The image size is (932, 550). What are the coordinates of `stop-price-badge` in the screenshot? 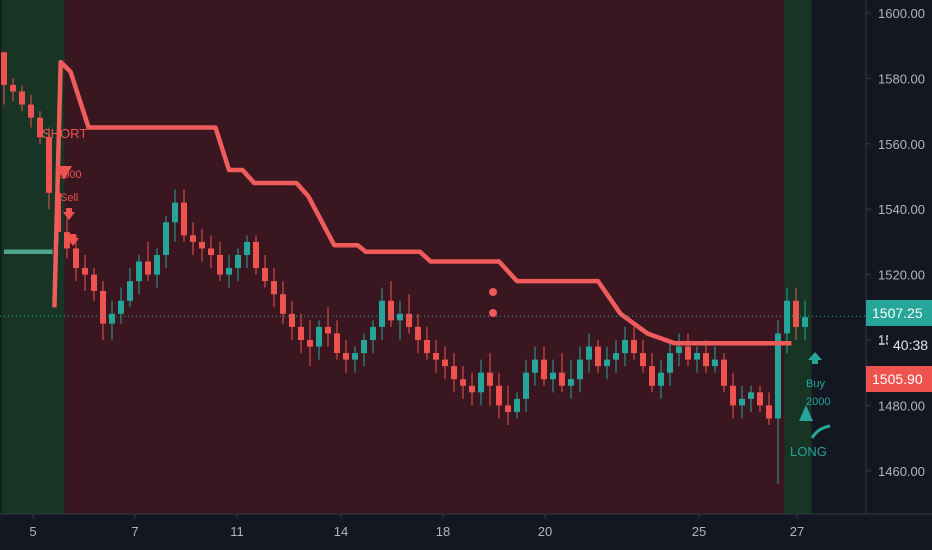 It's located at (899, 379).